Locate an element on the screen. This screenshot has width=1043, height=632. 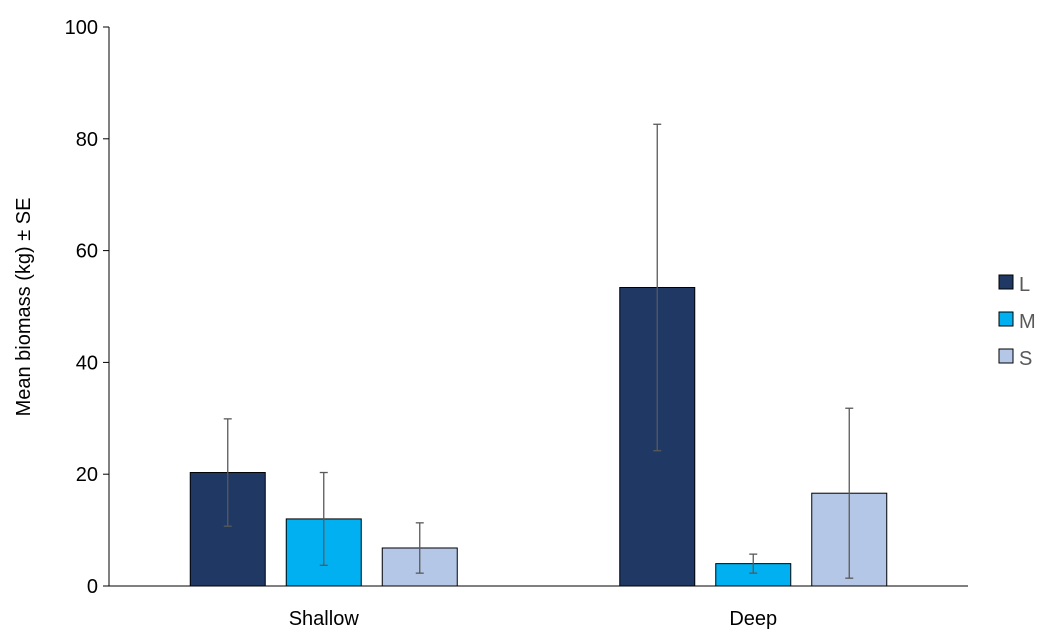
error-bar-M-deep is located at coordinates (753, 563).